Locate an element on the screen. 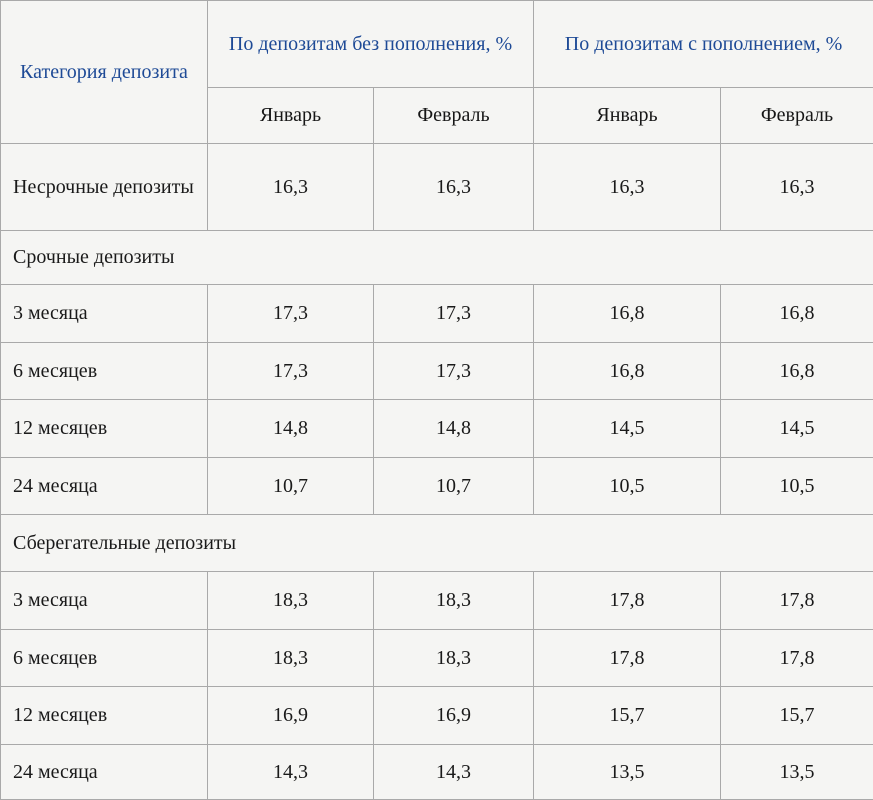 The width and height of the screenshot is (873, 800). table-row: 12 месяцев 16,9 16,9 15,7 15,7 is located at coordinates (436, 715).